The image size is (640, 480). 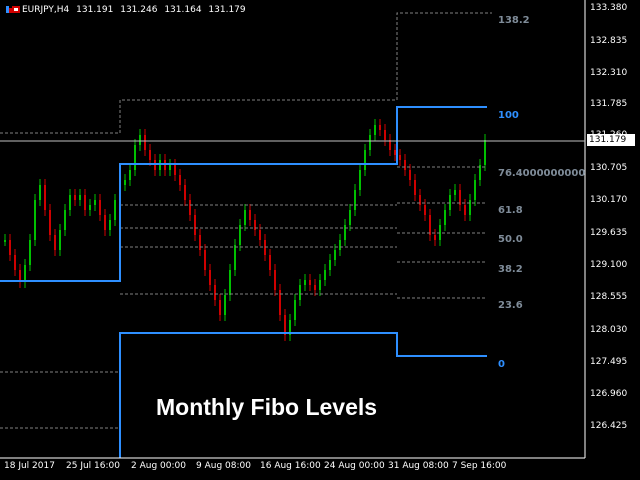 I want to click on current-price-tag: 131.179, so click(x=611, y=140).